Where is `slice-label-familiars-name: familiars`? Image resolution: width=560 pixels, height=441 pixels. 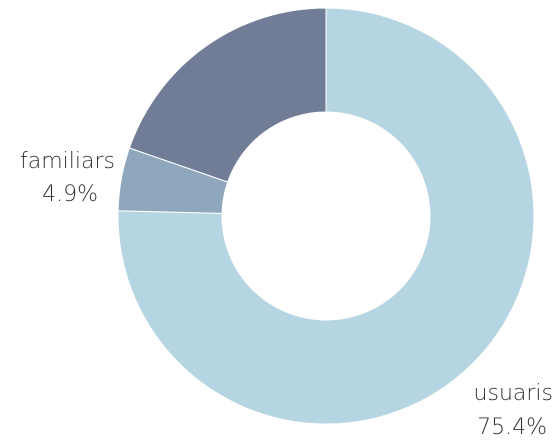 slice-label-familiars-name: familiars is located at coordinates (67, 161).